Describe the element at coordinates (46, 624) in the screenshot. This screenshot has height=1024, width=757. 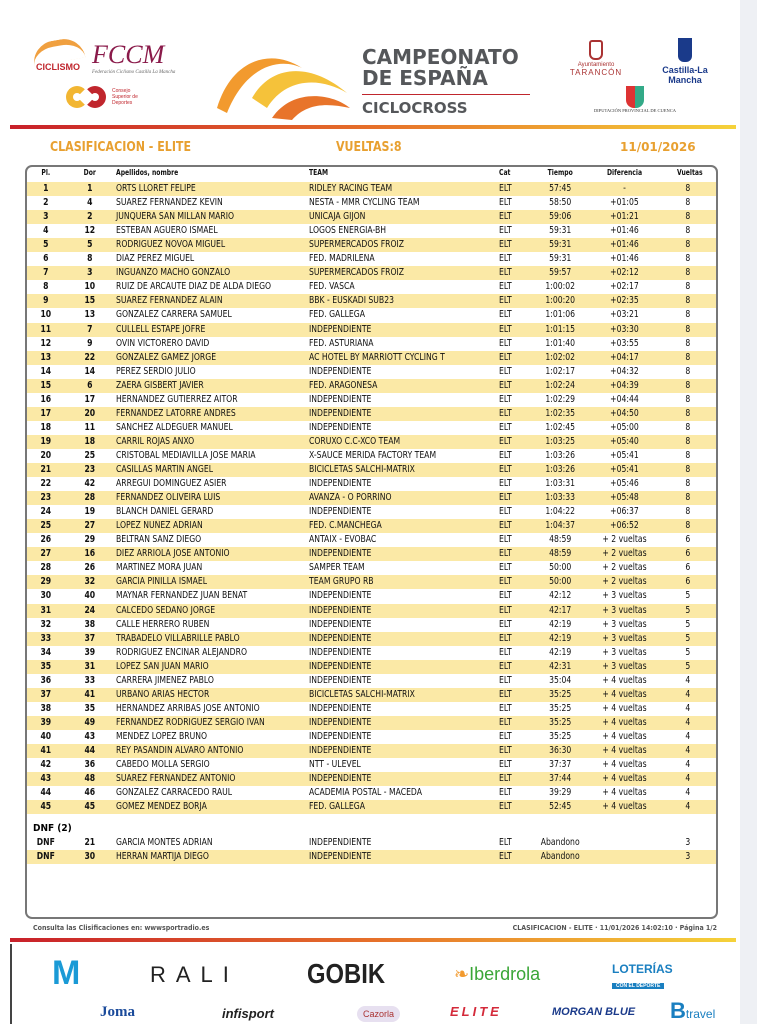
I see `position-cell: 32` at that location.